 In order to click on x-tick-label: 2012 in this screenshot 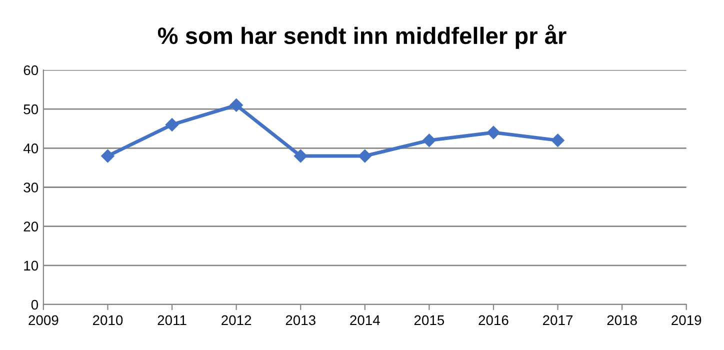, I will do `click(237, 320)`.